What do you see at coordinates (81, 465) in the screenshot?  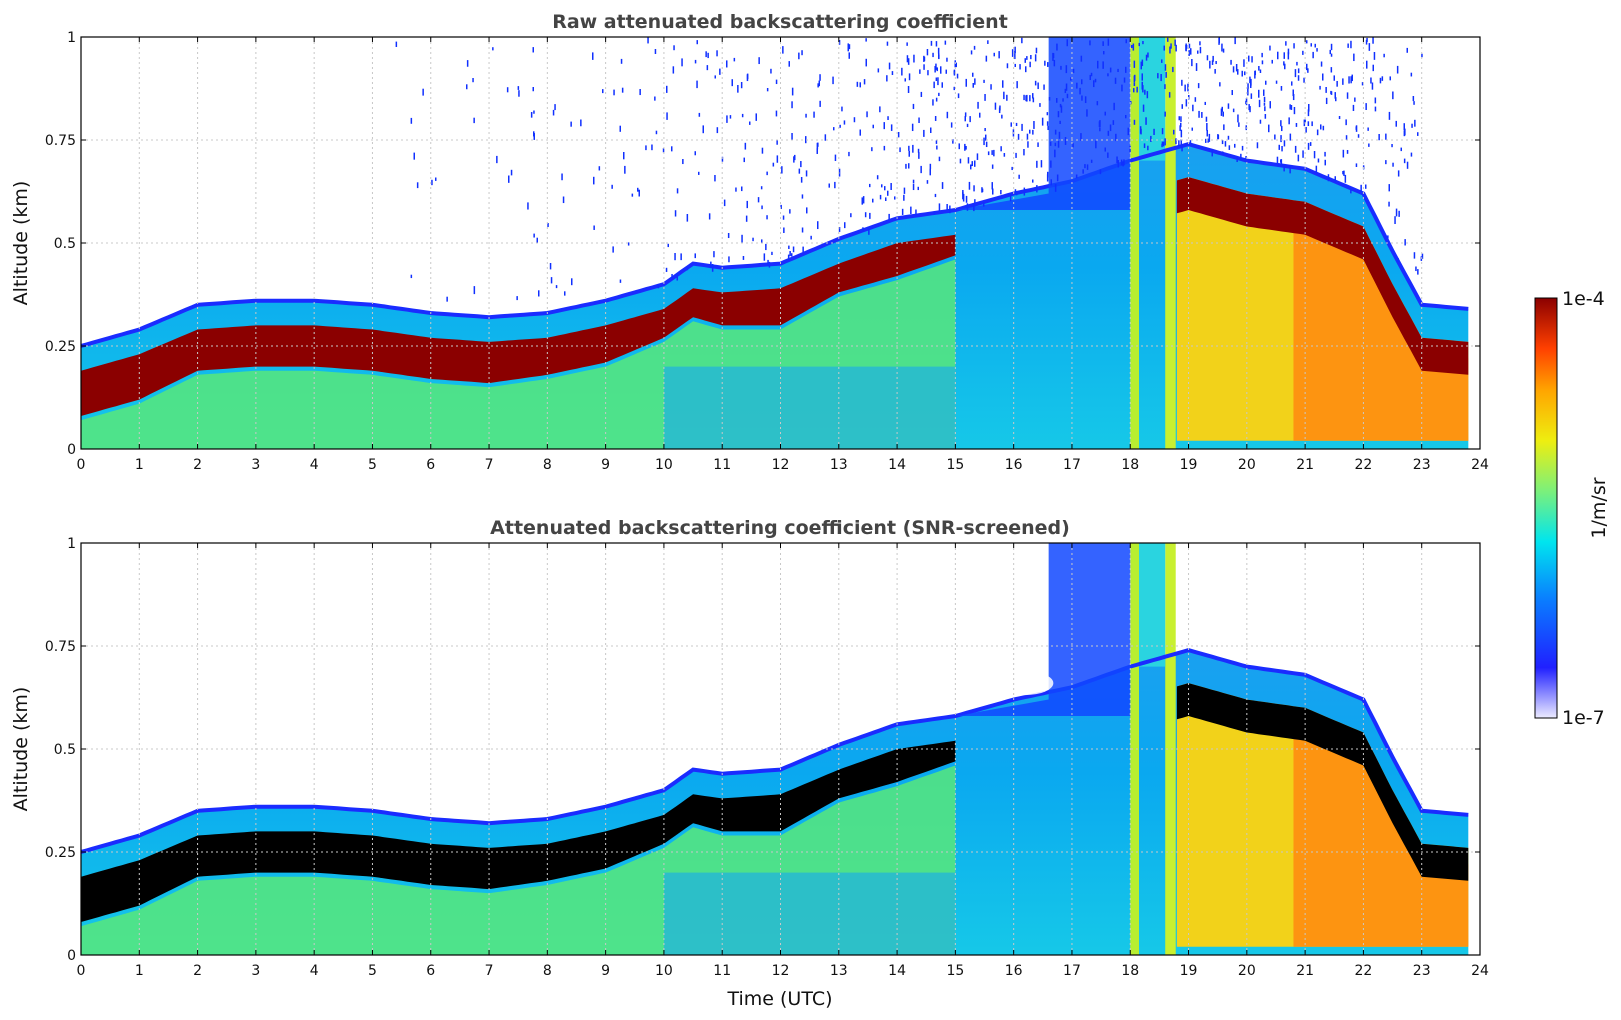 I see `x-tick-label: 0` at bounding box center [81, 465].